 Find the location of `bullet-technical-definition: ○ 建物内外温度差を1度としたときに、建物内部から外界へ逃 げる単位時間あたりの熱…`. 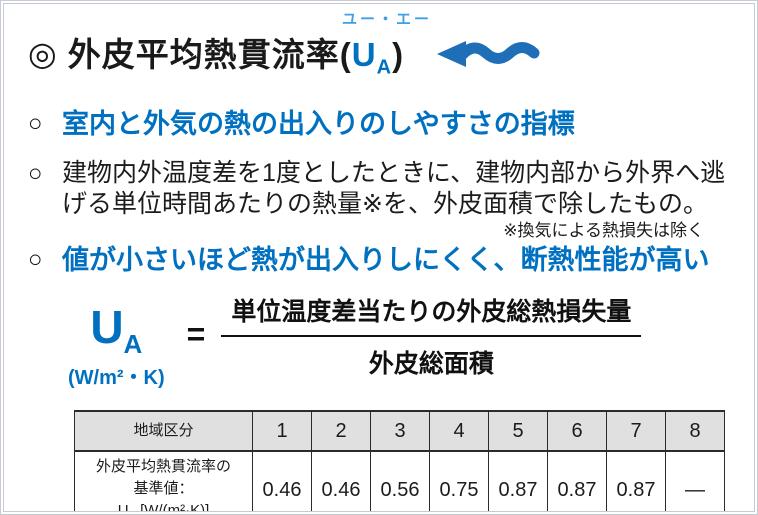

bullet-technical-definition: ○ 建物内外温度差を1度としたときに、建物内部から外界へ逃 げる単位時間あたりの熱… is located at coordinates (379, 188).